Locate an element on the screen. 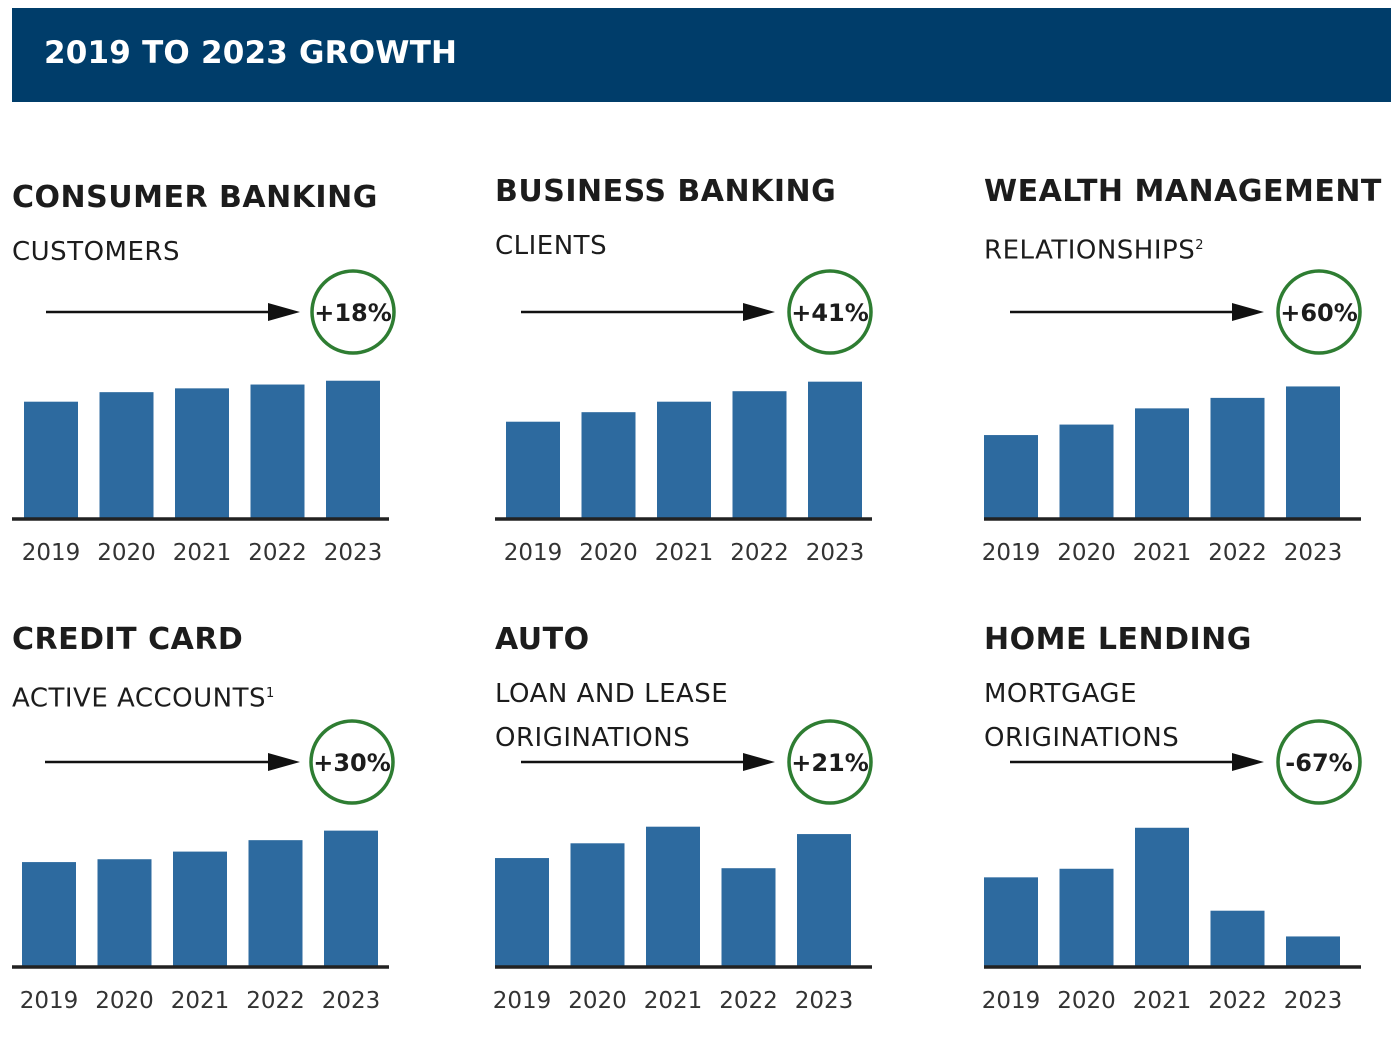  chart-subtitle: MORTGAGE ORIGINATIONS is located at coordinates (1081, 716).